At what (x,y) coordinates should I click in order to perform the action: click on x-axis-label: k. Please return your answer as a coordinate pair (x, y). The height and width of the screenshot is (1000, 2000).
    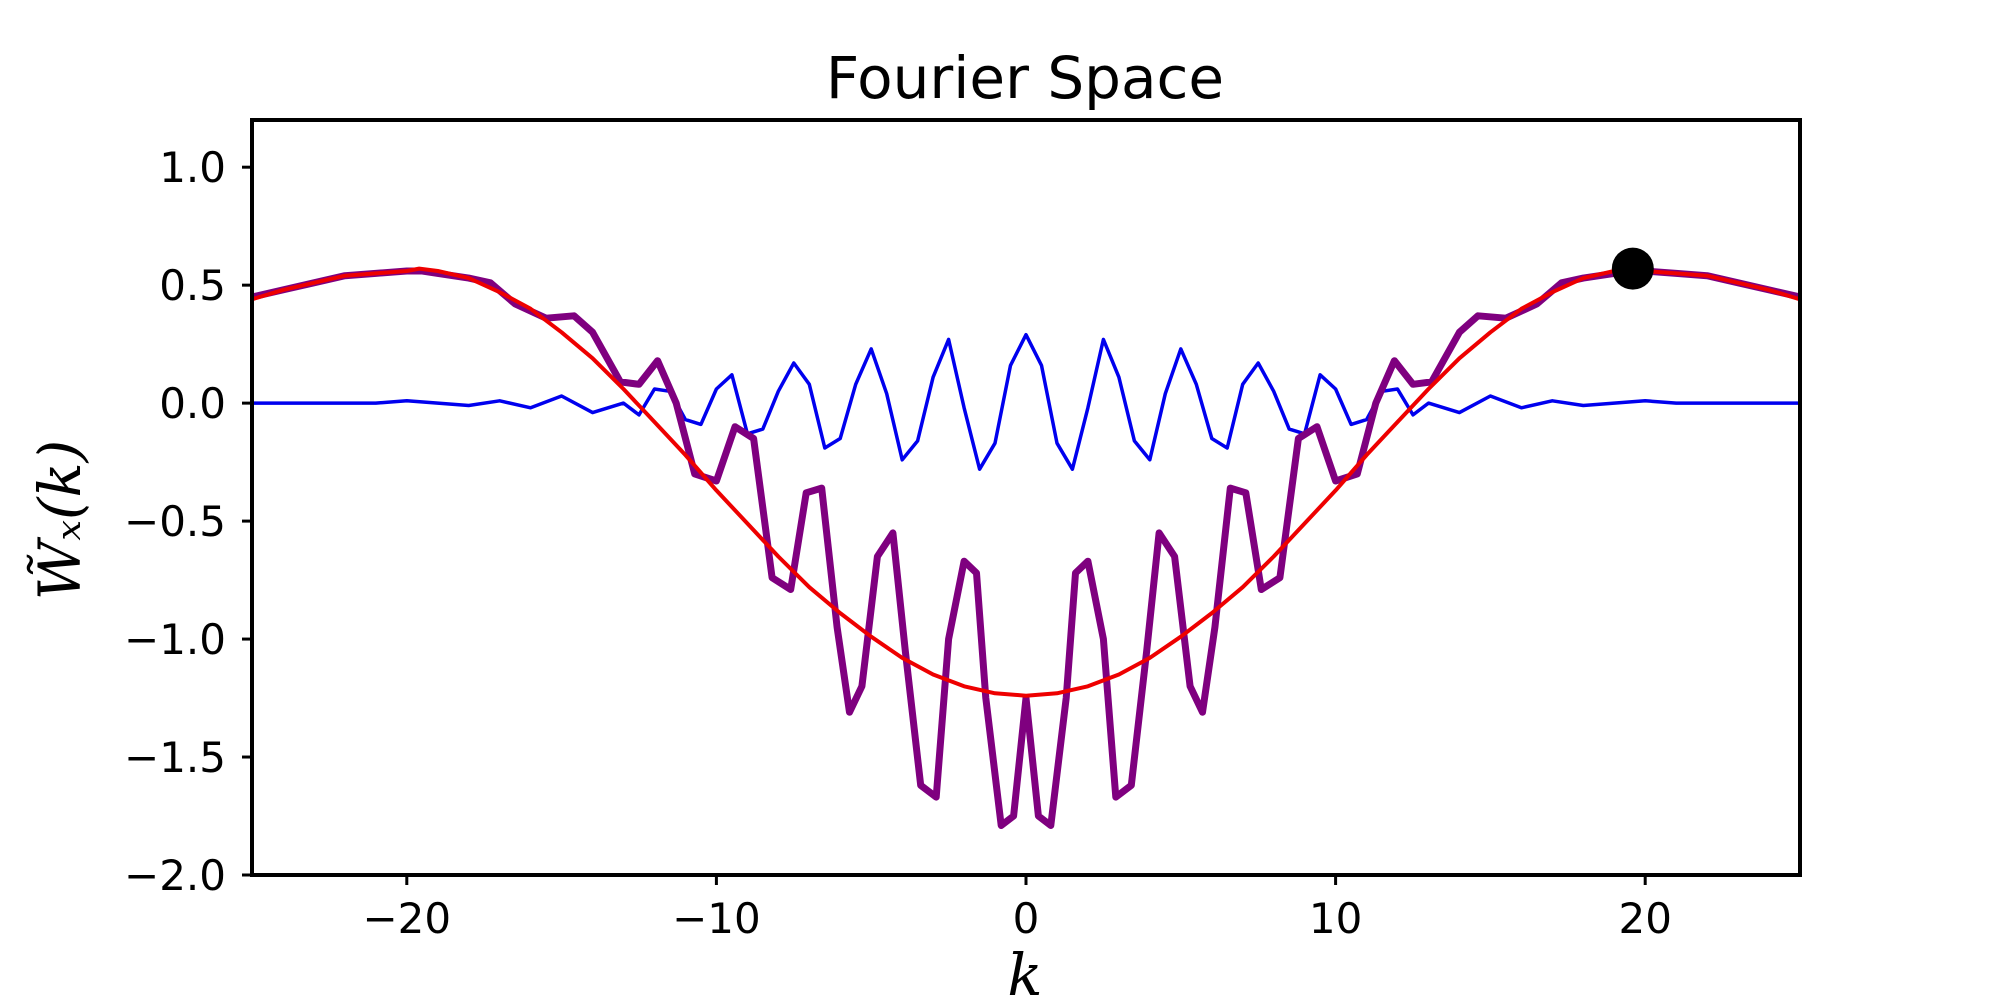
    Looking at the image, I should click on (1024, 970).